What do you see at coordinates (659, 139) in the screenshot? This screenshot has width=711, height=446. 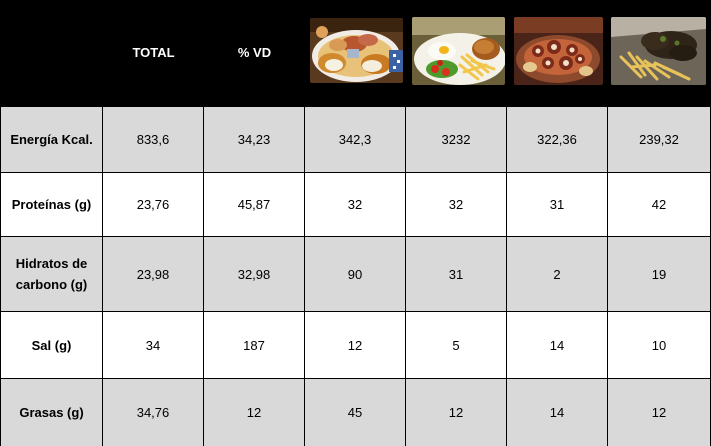 I see `cell-dish-4: 239,32` at bounding box center [659, 139].